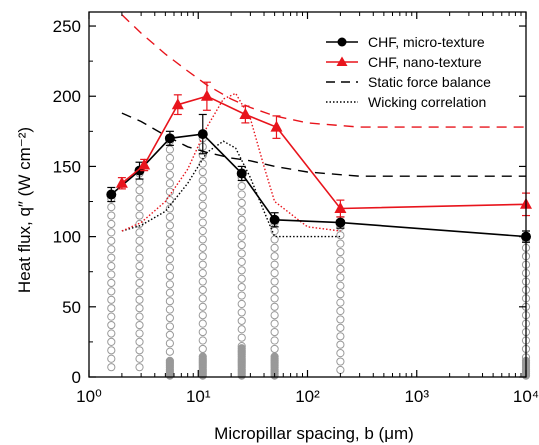 The image size is (539, 445). What do you see at coordinates (76, 377) in the screenshot?
I see `y-tick-label: 0` at bounding box center [76, 377].